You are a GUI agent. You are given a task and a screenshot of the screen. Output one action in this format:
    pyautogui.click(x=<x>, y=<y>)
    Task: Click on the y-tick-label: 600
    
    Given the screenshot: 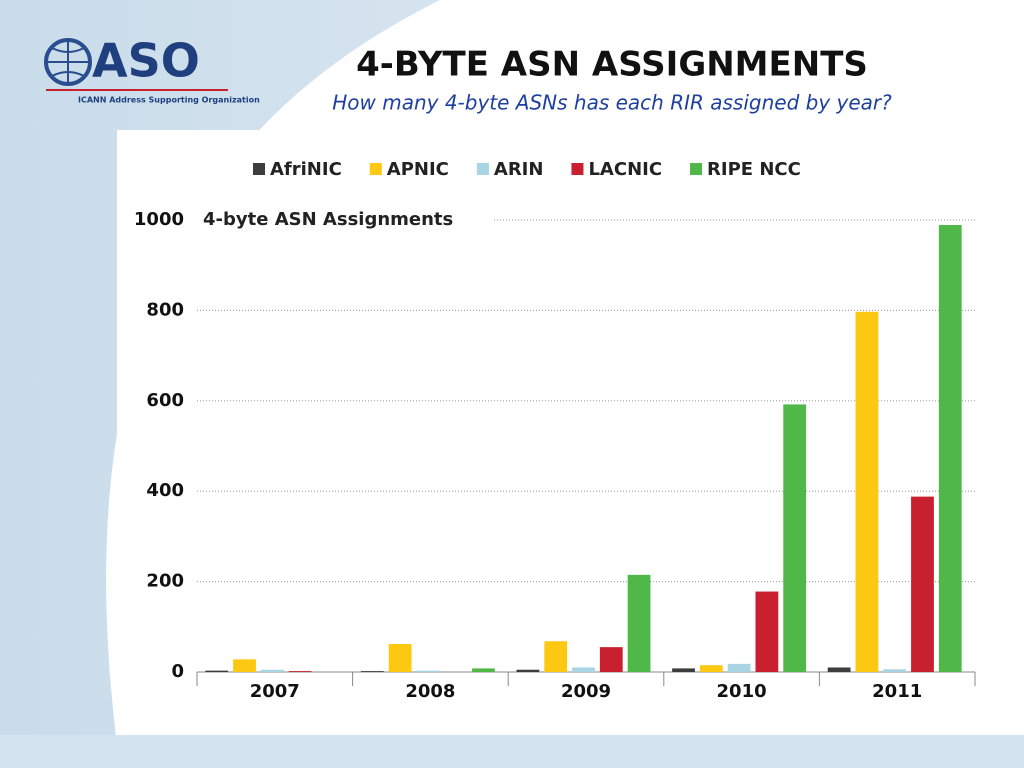 What is the action you would take?
    pyautogui.click(x=165, y=400)
    